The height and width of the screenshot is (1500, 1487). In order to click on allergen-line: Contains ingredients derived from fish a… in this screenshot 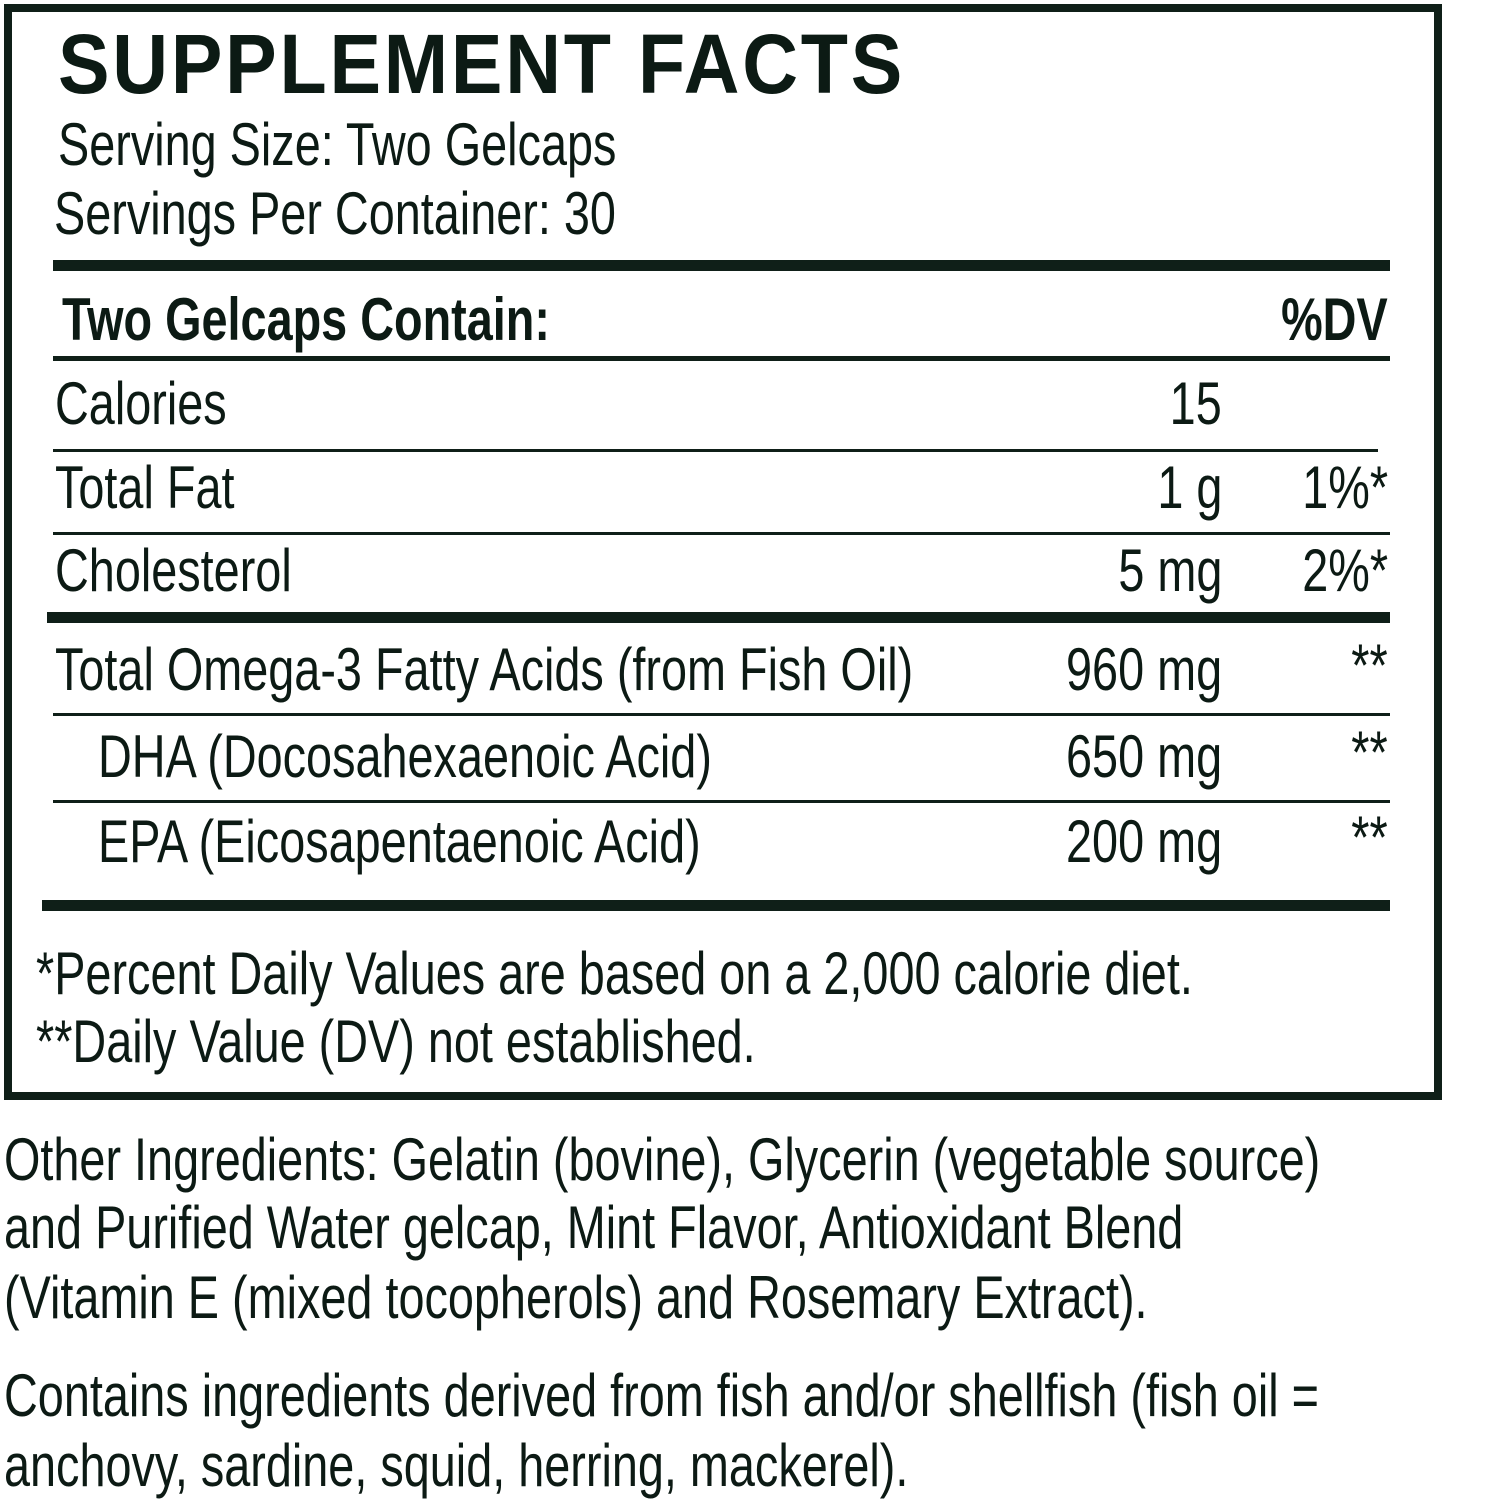, I will do `click(661, 1395)`.